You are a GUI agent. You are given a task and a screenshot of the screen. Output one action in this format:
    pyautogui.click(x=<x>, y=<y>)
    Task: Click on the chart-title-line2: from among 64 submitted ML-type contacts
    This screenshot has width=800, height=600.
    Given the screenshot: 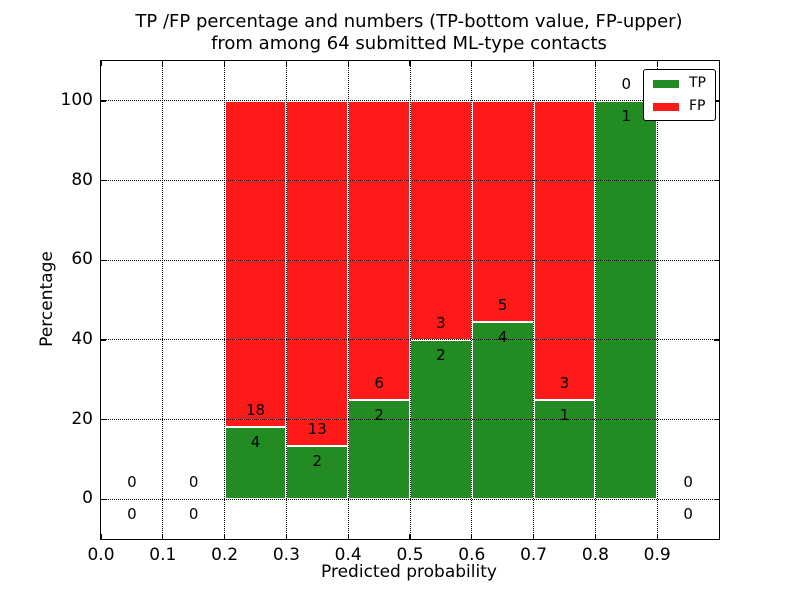 What is the action you would take?
    pyautogui.click(x=409, y=43)
    